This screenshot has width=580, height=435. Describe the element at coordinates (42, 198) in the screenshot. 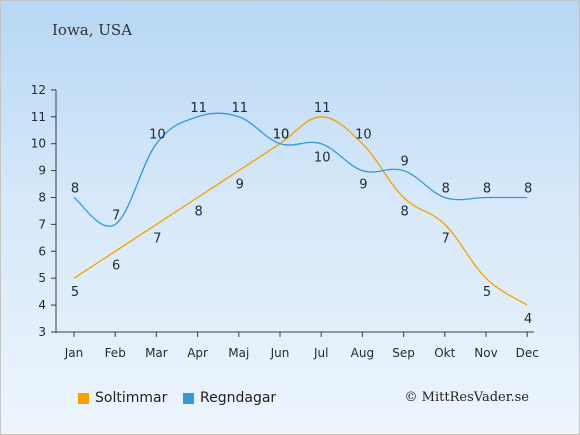

I see `y-tick-label: 8` at that location.